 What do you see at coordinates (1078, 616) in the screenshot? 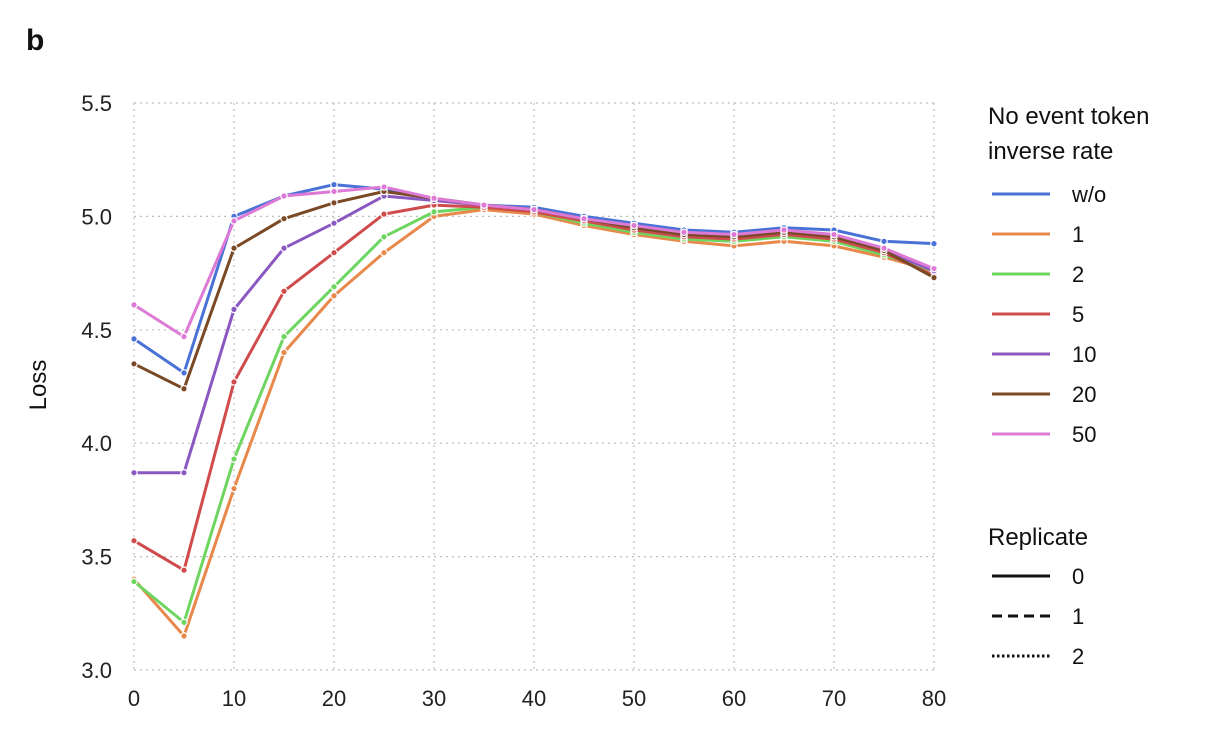
I see `replicate-label: 1` at bounding box center [1078, 616].